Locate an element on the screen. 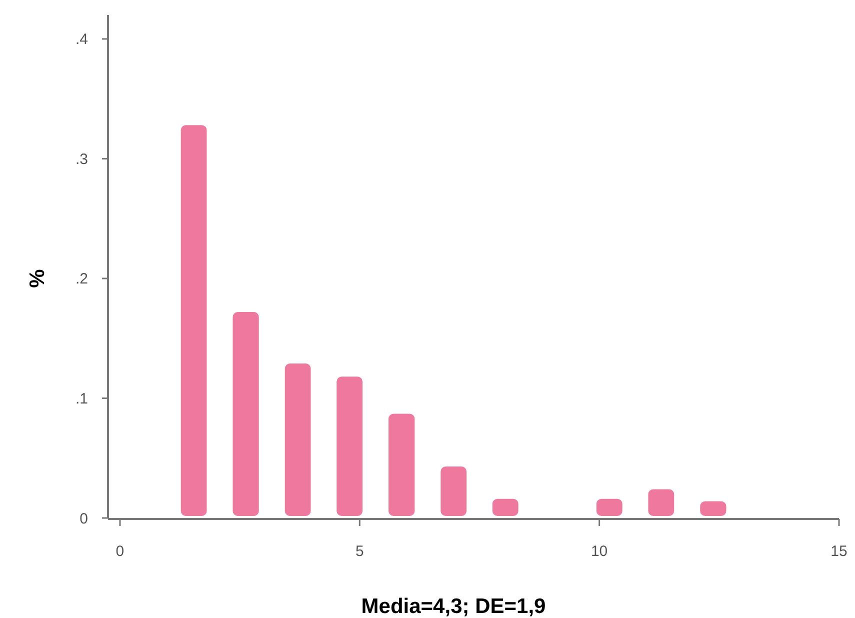 Image resolution: width=855 pixels, height=618 pixels. y-tick-label: .2 is located at coordinates (81, 279).